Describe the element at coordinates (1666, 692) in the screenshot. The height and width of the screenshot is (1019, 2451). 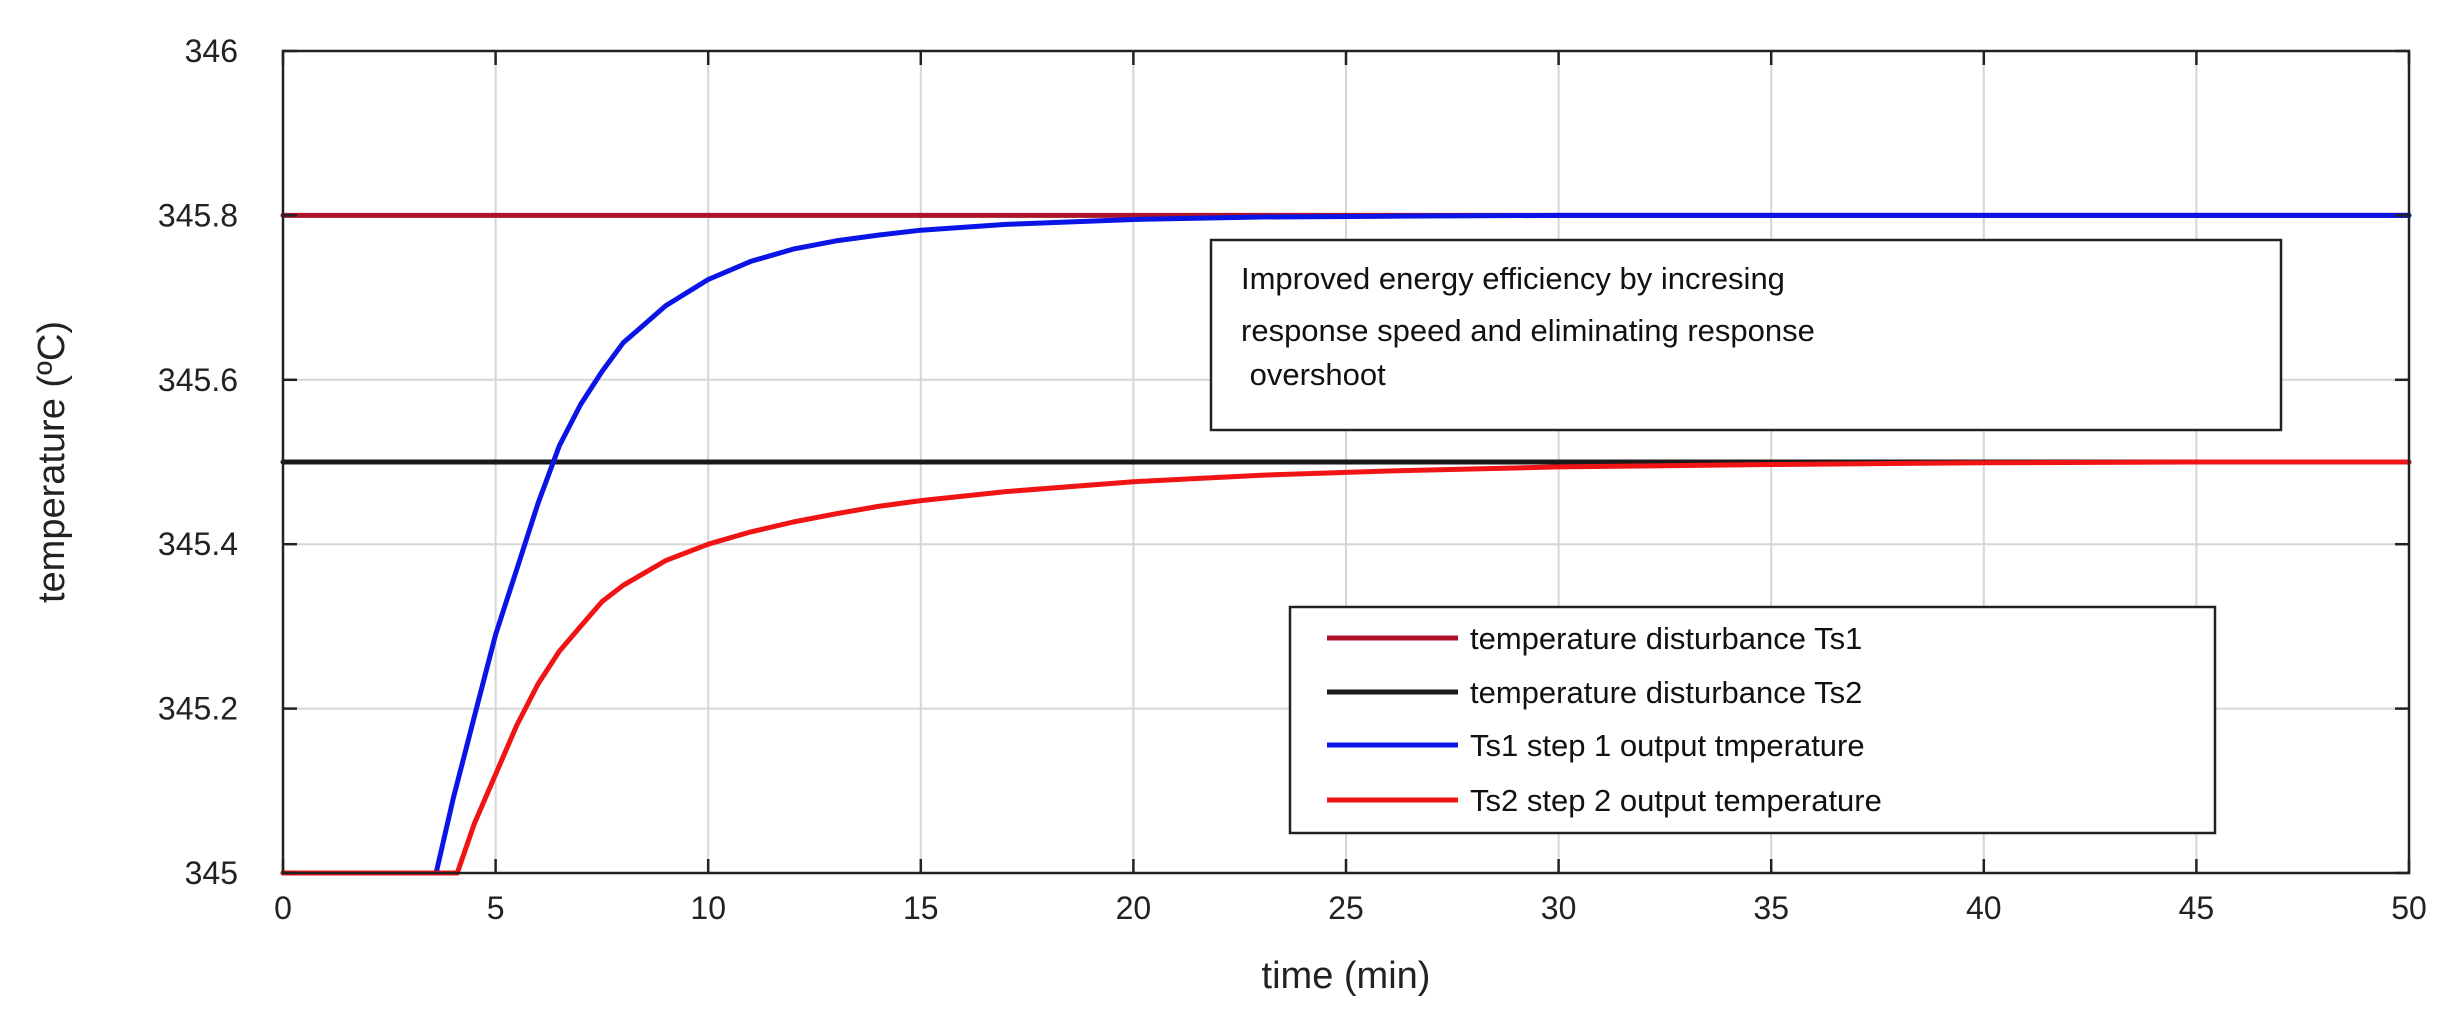
I see `legend-entry: temperature disturbance Ts2` at that location.